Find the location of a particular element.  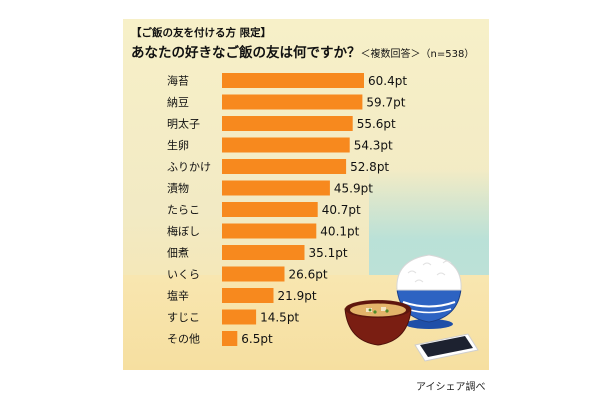

chart-subtitle: 【ご飯の友を付ける方 限定】 is located at coordinates (201, 33).